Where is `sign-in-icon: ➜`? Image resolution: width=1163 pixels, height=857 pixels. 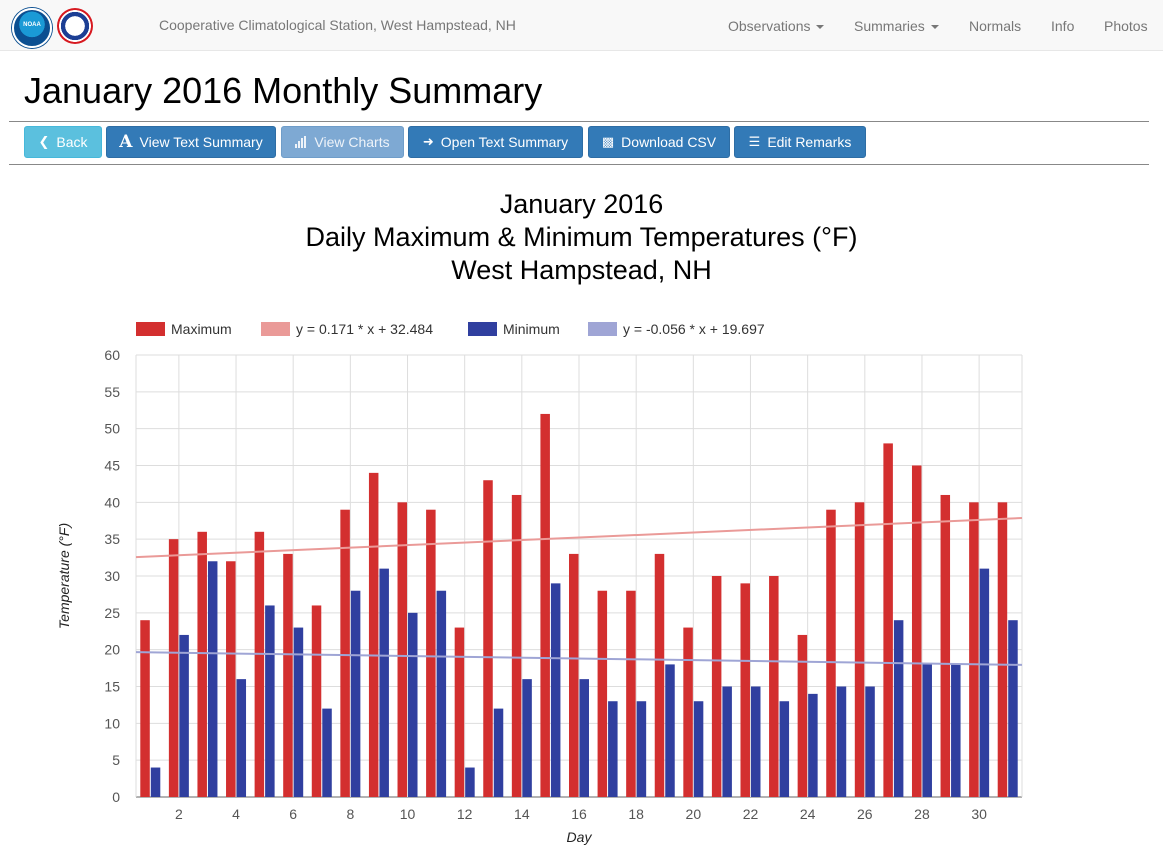 sign-in-icon: ➜ is located at coordinates (428, 141).